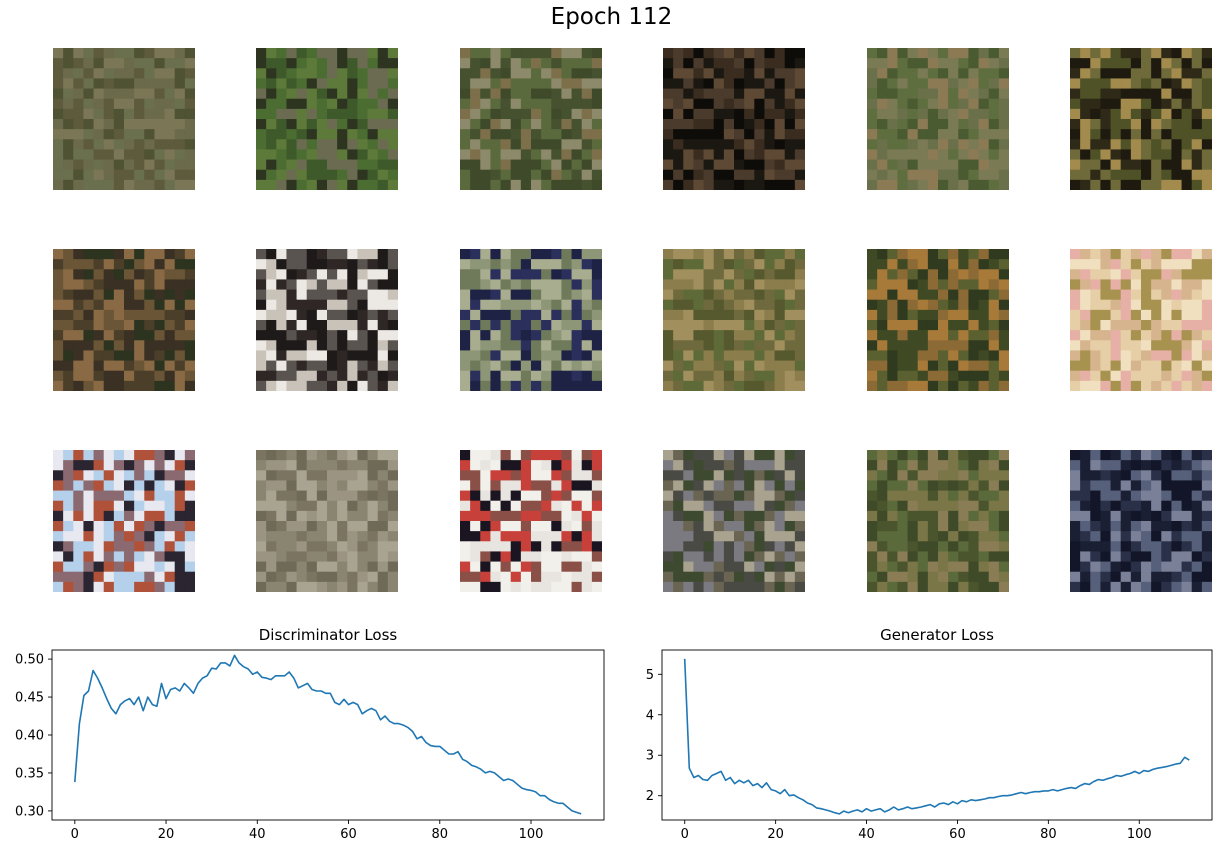  I want to click on y-tick-label: 0.45, so click(29, 698).